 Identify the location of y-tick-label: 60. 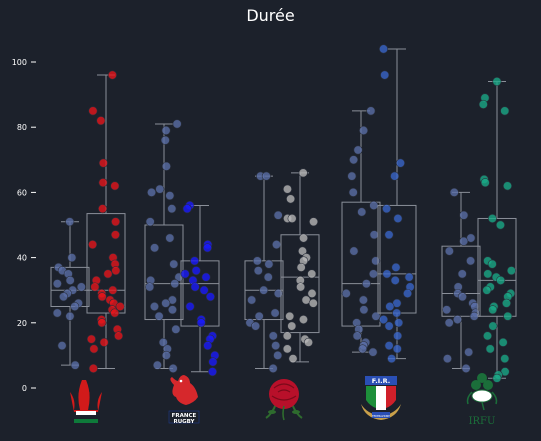
(22, 192).